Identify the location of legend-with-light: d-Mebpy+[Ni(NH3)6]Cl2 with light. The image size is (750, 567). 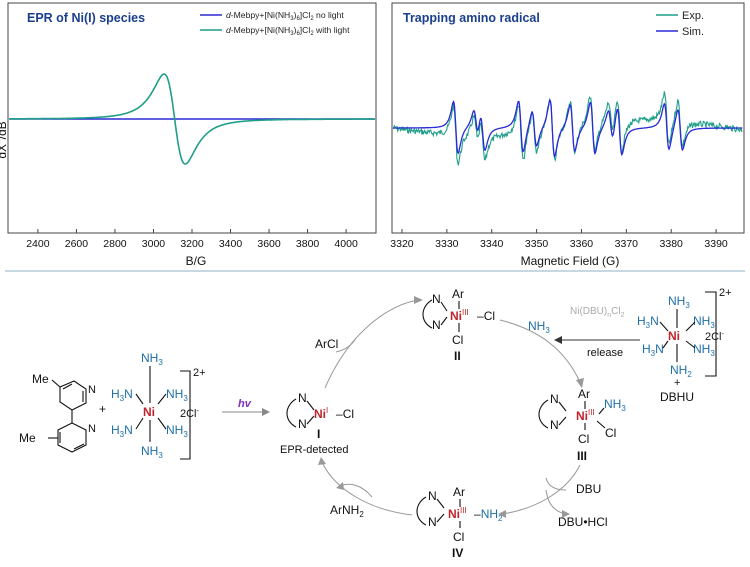
(288, 31).